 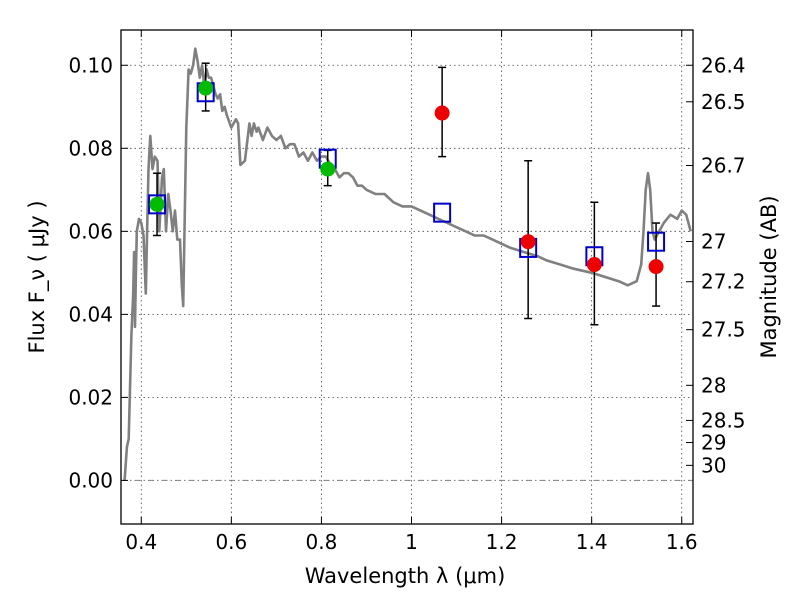 I want to click on y-tick-label: 0.04, so click(x=90, y=314).